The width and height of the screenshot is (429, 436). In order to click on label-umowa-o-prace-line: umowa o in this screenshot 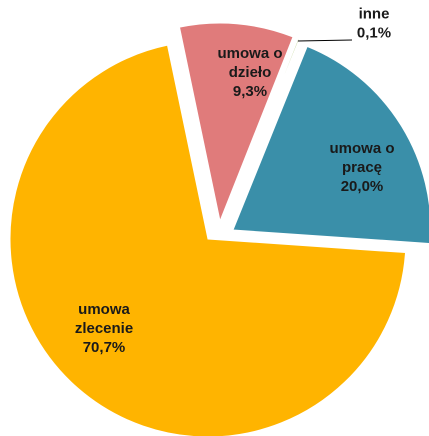, I will do `click(361, 148)`.